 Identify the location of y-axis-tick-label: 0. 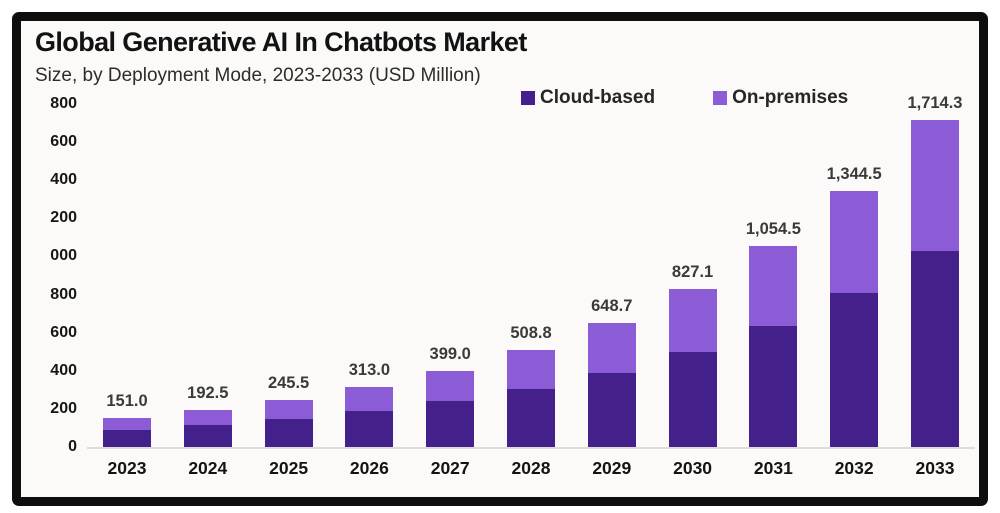
(72, 446).